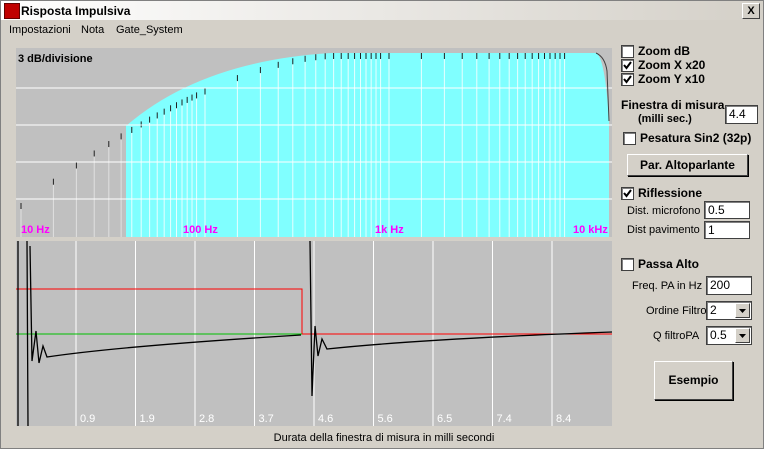 The height and width of the screenshot is (449, 764). Describe the element at coordinates (389, 230) in the screenshot. I see `freq-label: 1k Hz` at that location.